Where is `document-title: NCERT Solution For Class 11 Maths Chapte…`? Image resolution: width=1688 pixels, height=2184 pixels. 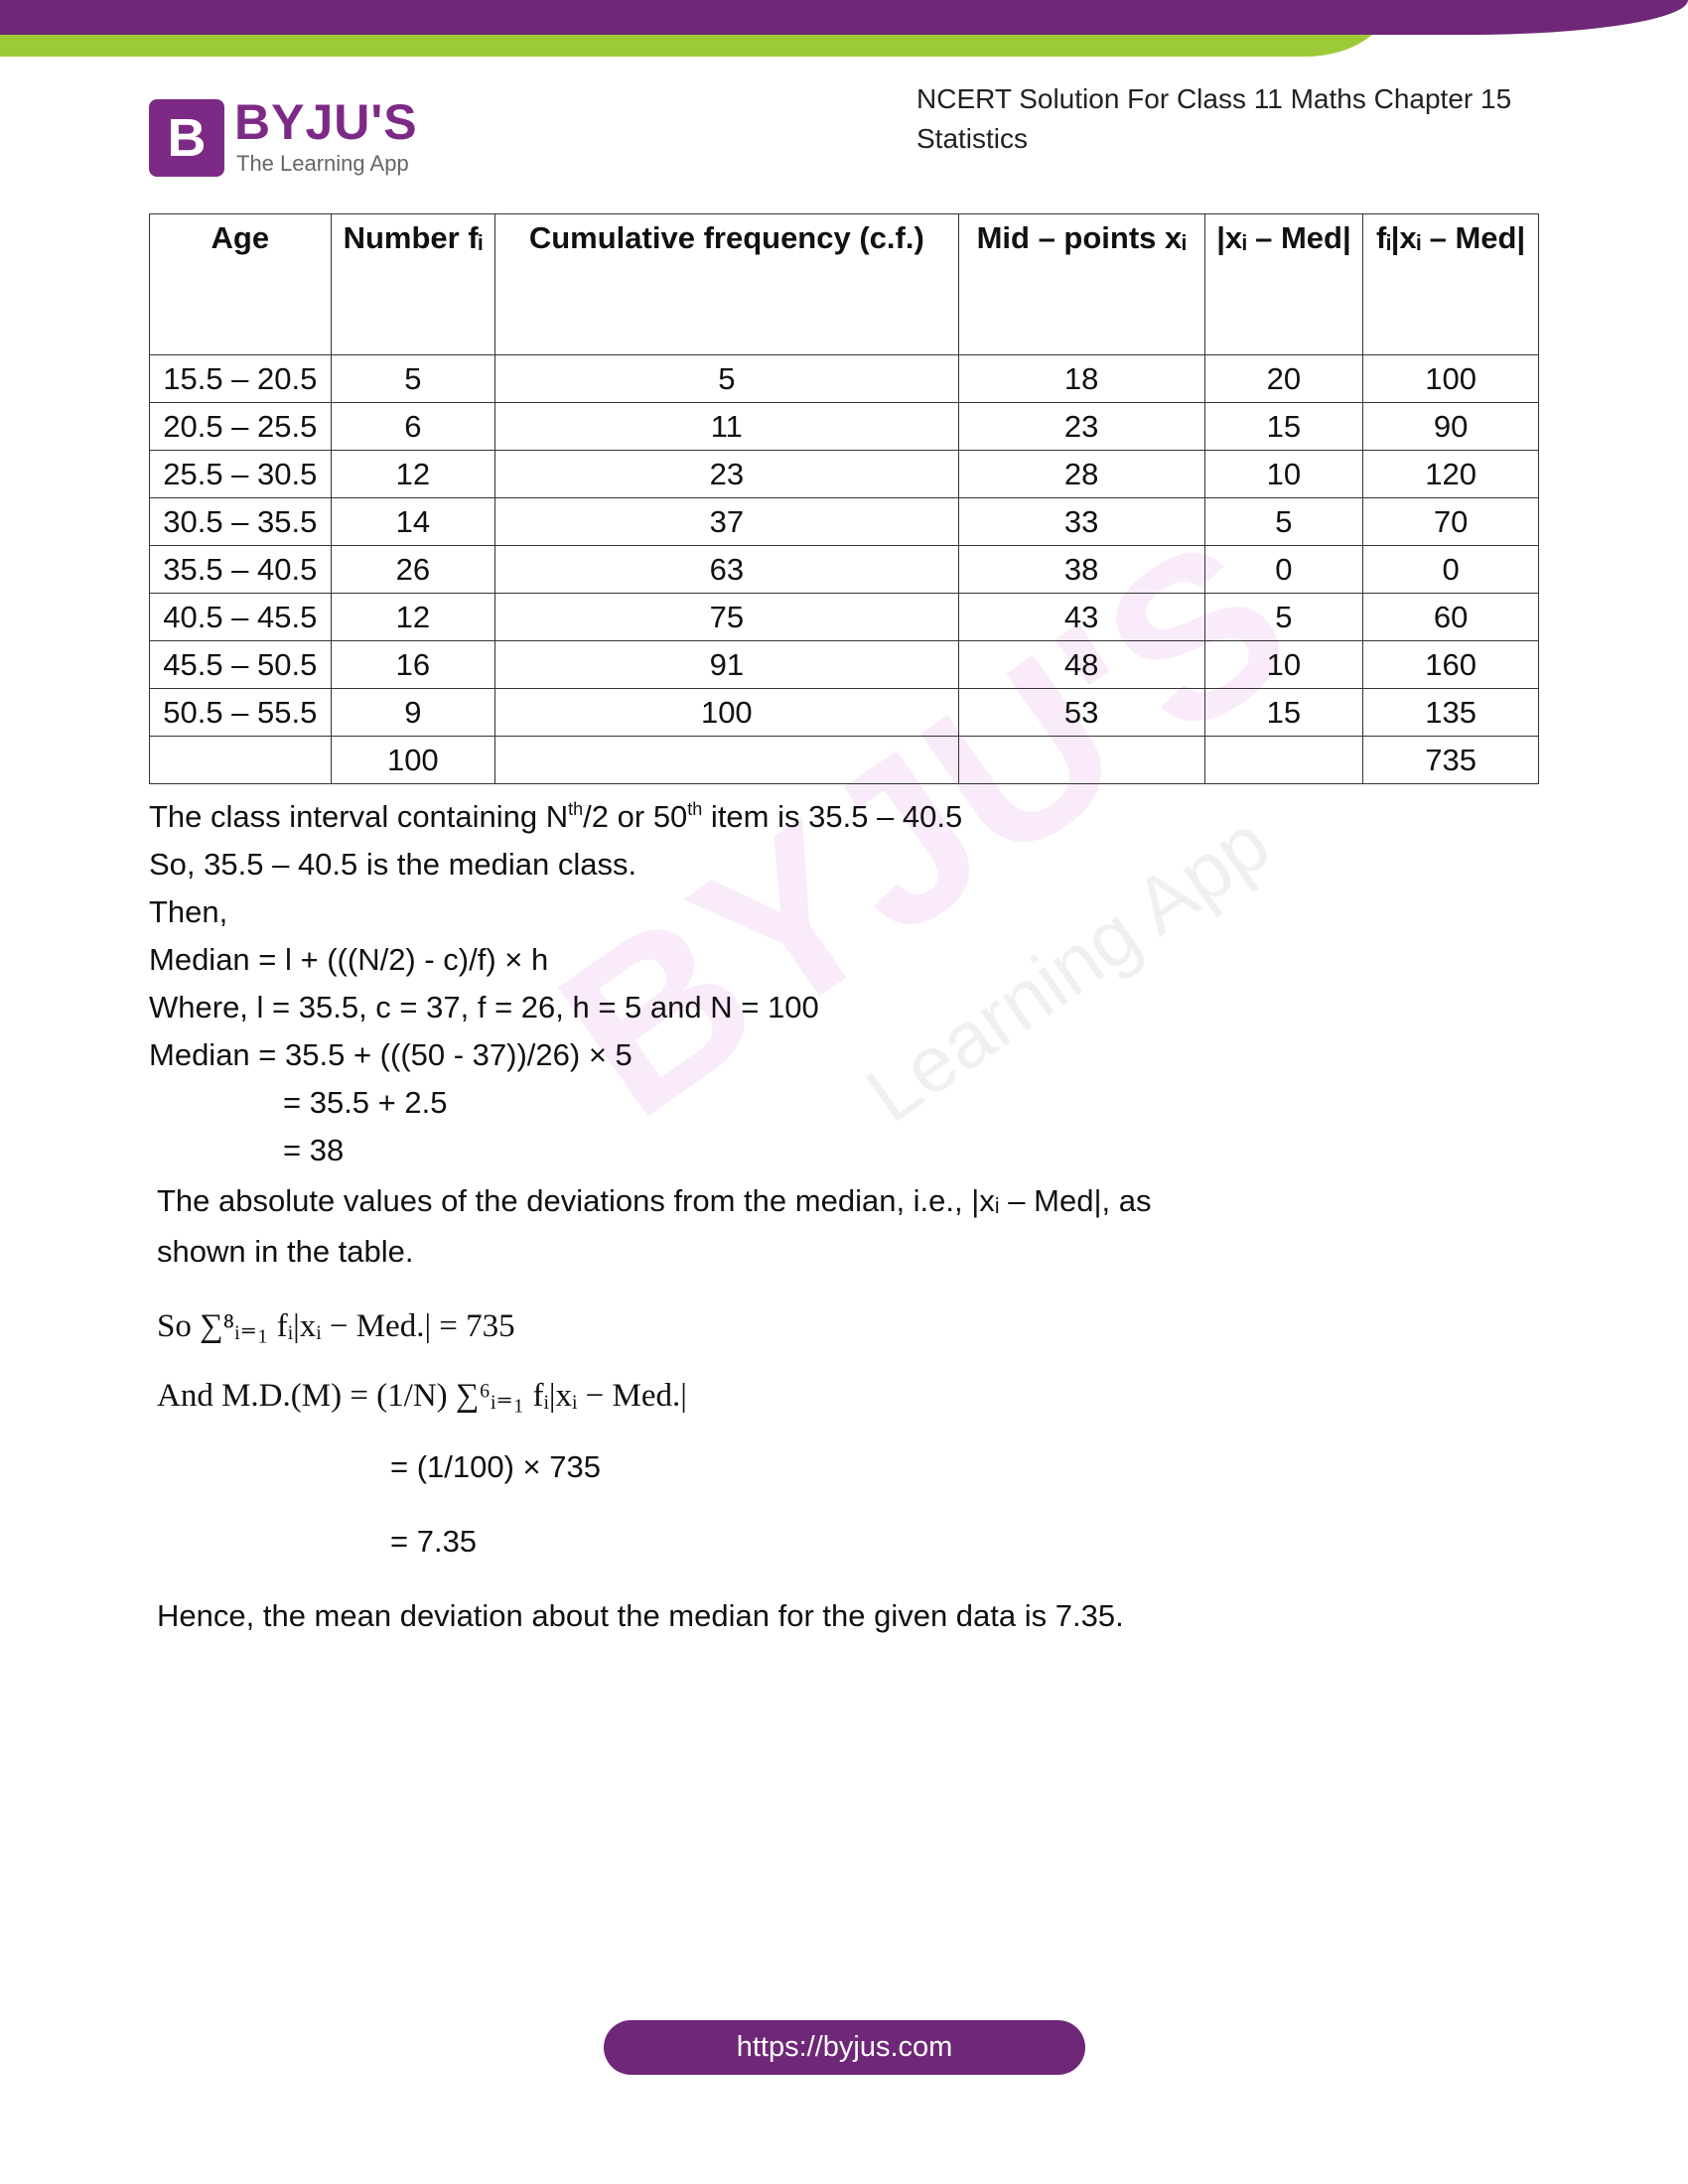
document-title: NCERT Solution For Class 11 Maths Chapte… is located at coordinates (1213, 119).